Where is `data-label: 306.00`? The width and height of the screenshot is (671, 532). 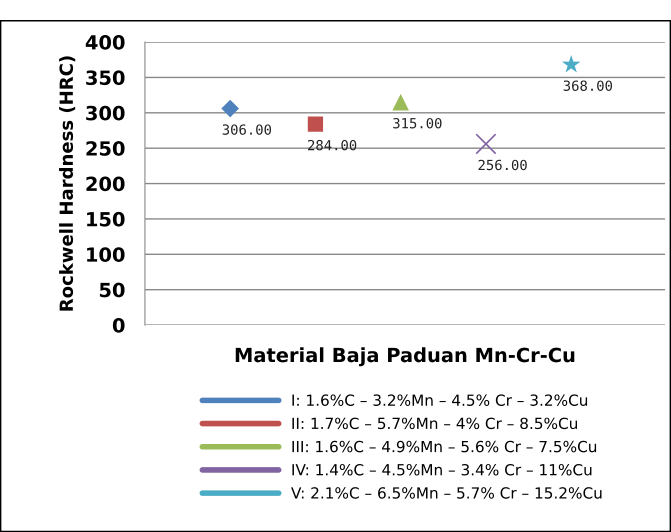 data-label: 306.00 is located at coordinates (247, 129).